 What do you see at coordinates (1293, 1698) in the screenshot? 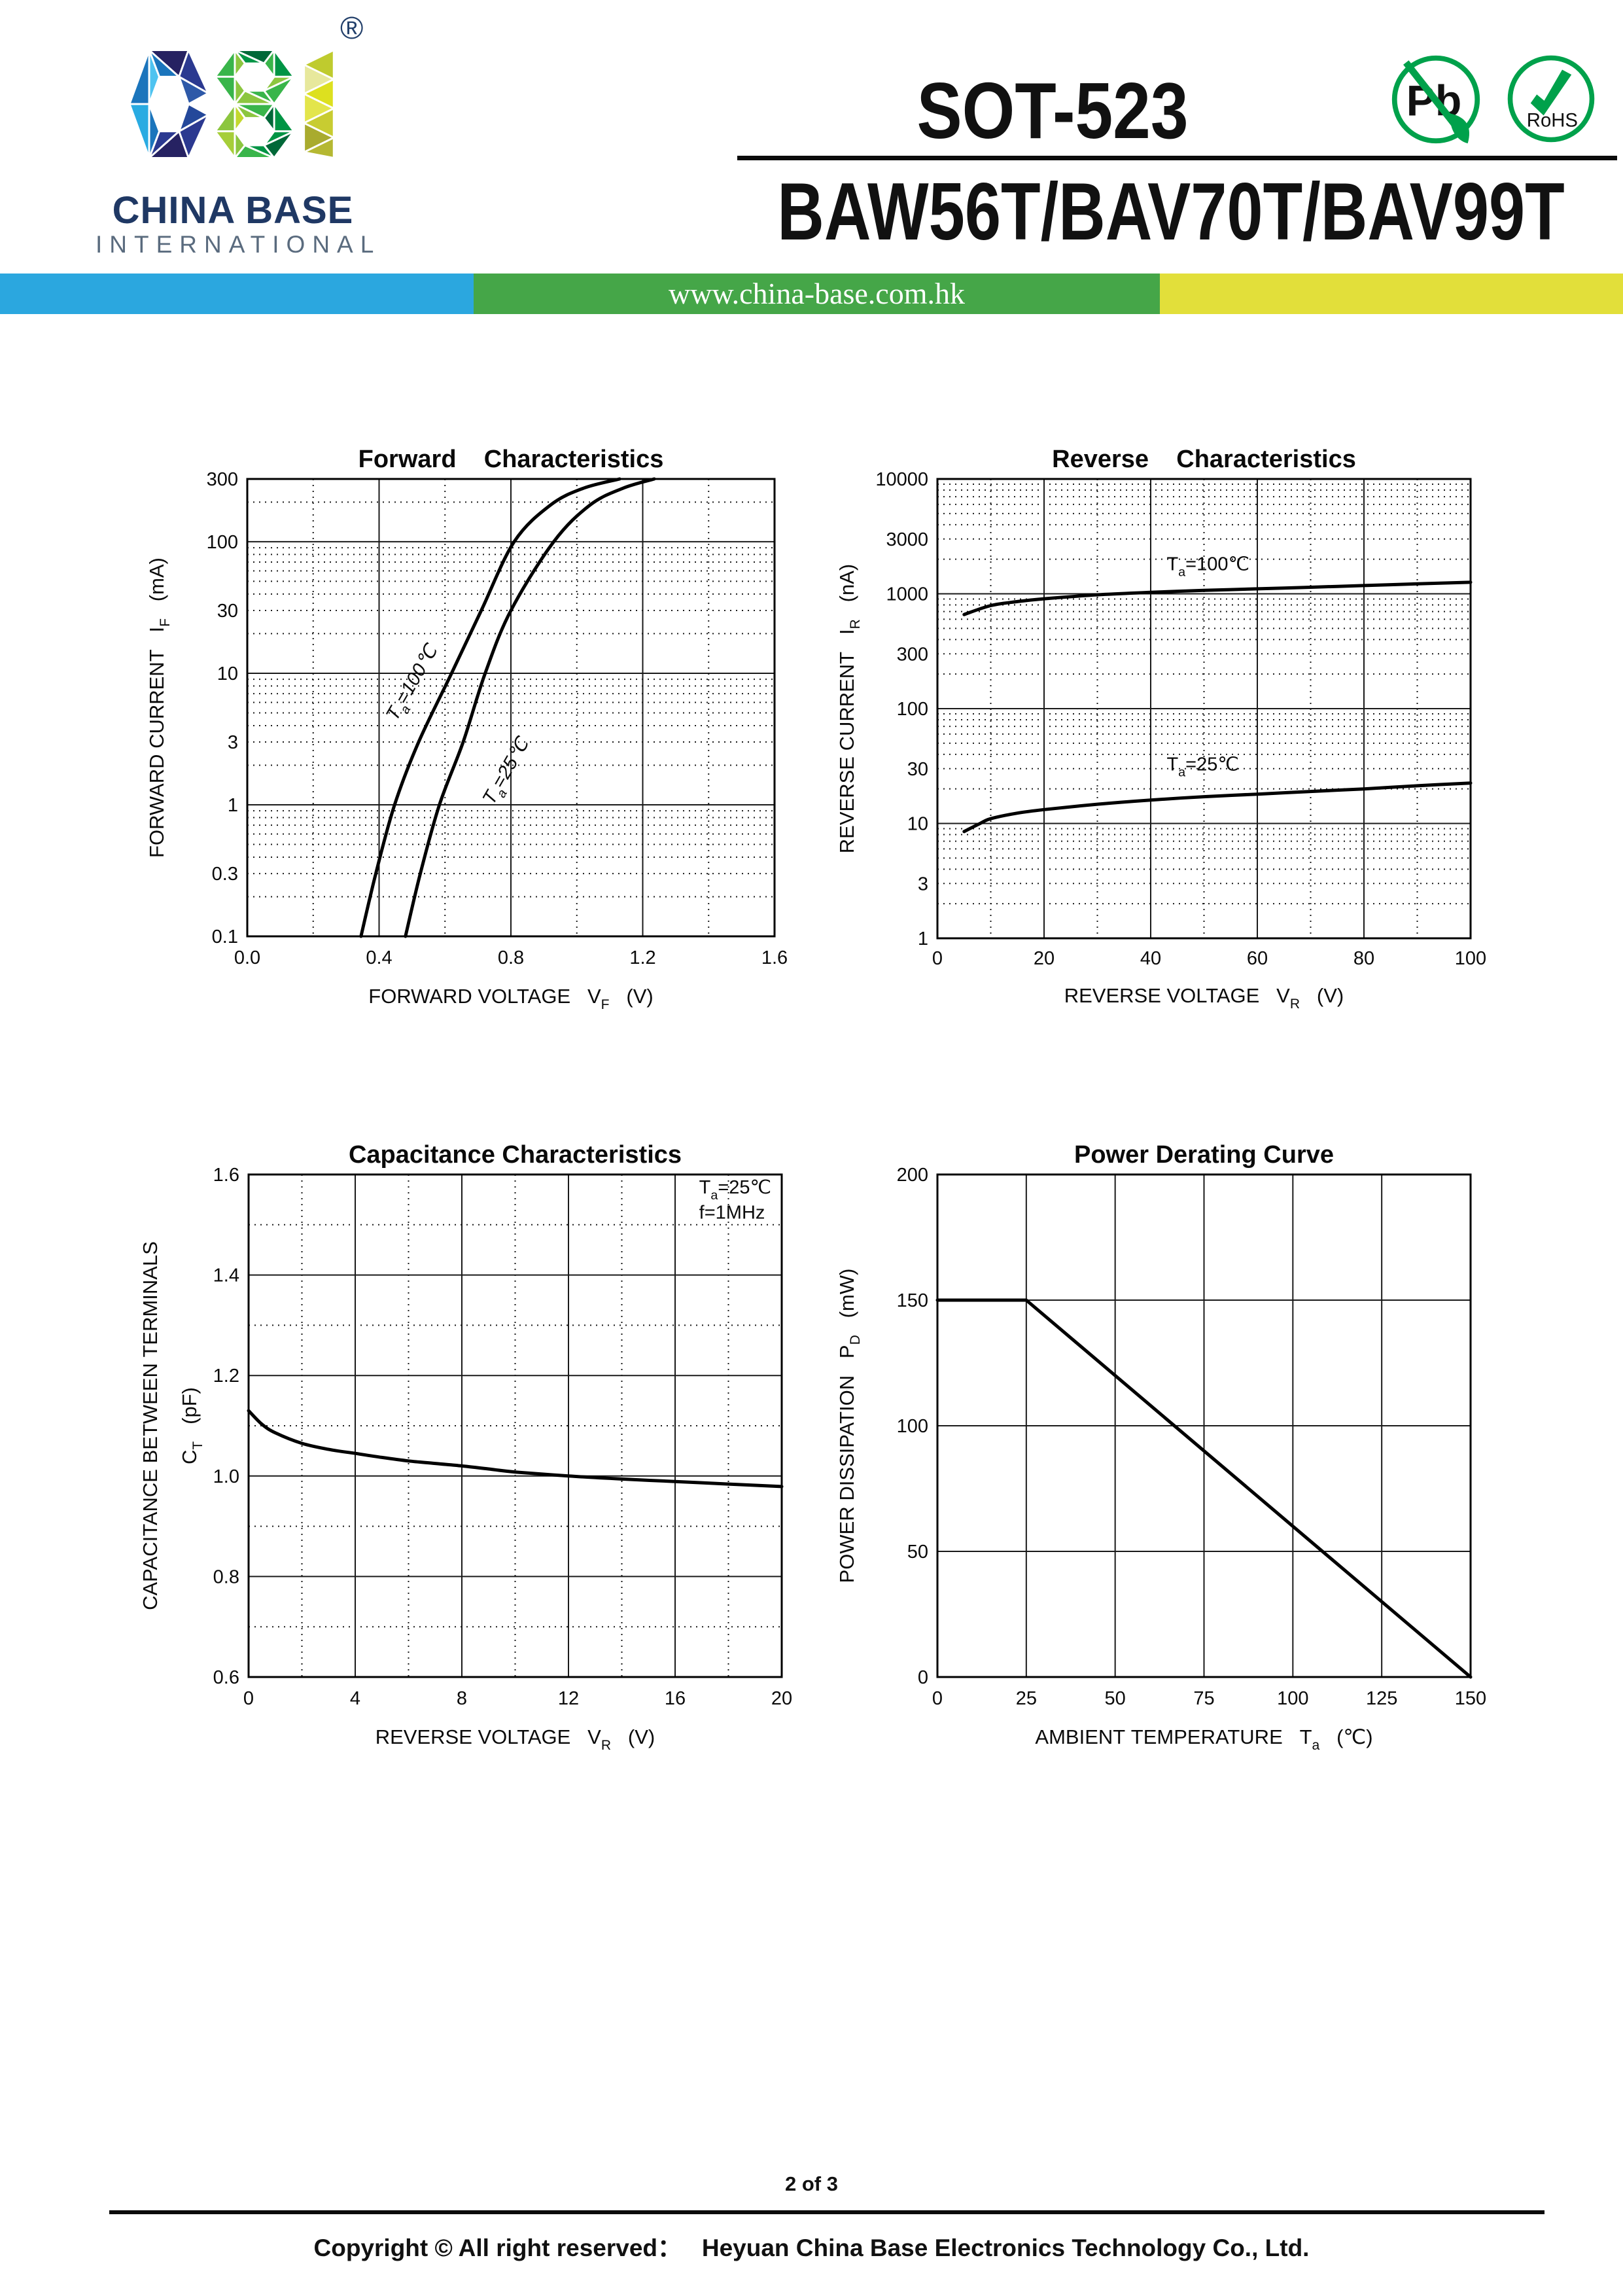
I see `power-x-tick: 100` at bounding box center [1293, 1698].